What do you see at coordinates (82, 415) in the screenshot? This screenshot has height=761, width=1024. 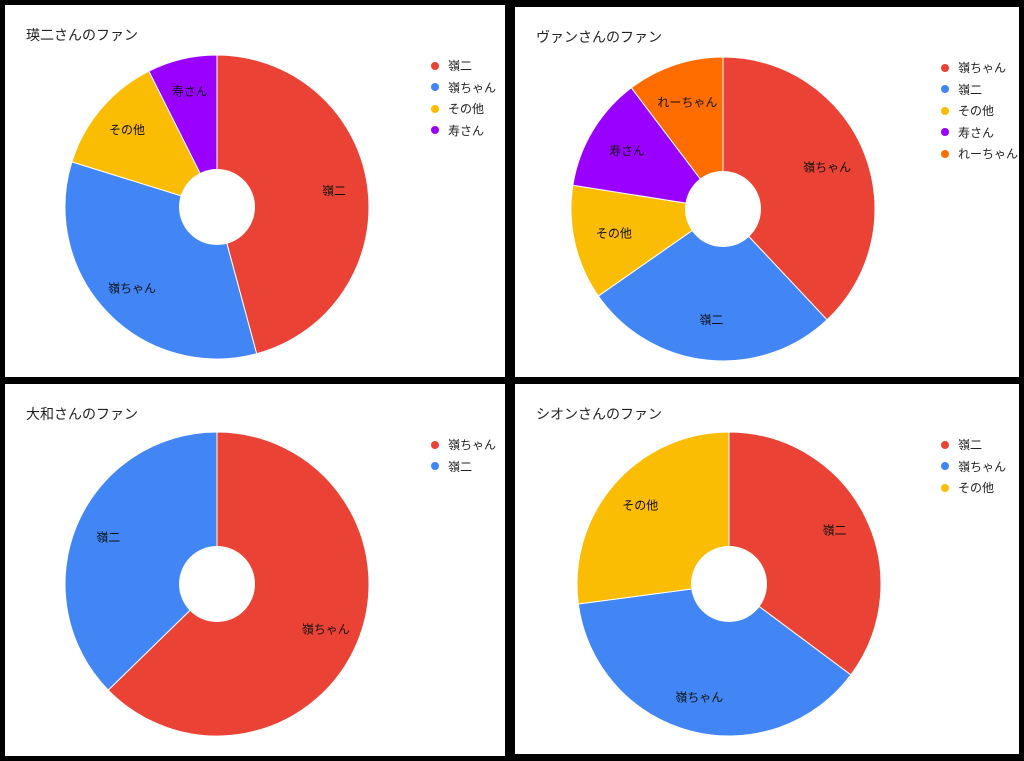 I see `chart-title: 大和さんのファン` at bounding box center [82, 415].